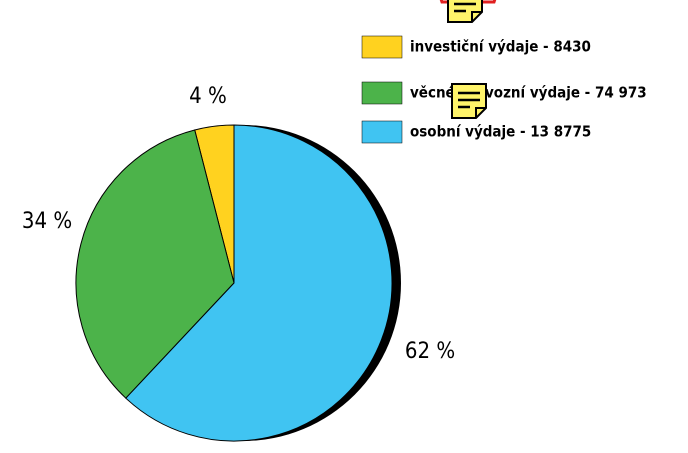 The width and height of the screenshot is (688, 453). What do you see at coordinates (528, 93) in the screenshot?
I see `legend-label: věcné provozní výdaje - 74 973` at bounding box center [528, 93].